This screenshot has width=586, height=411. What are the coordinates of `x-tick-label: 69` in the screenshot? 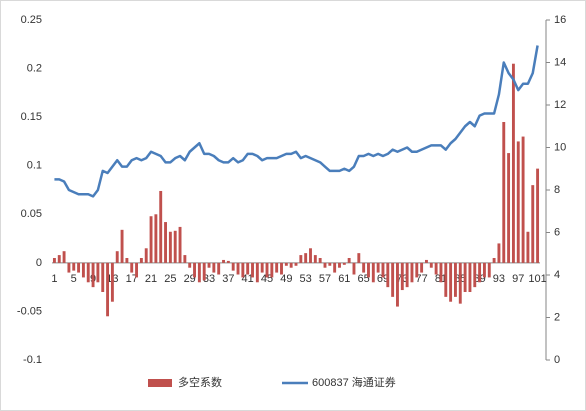 It's located at (383, 279).